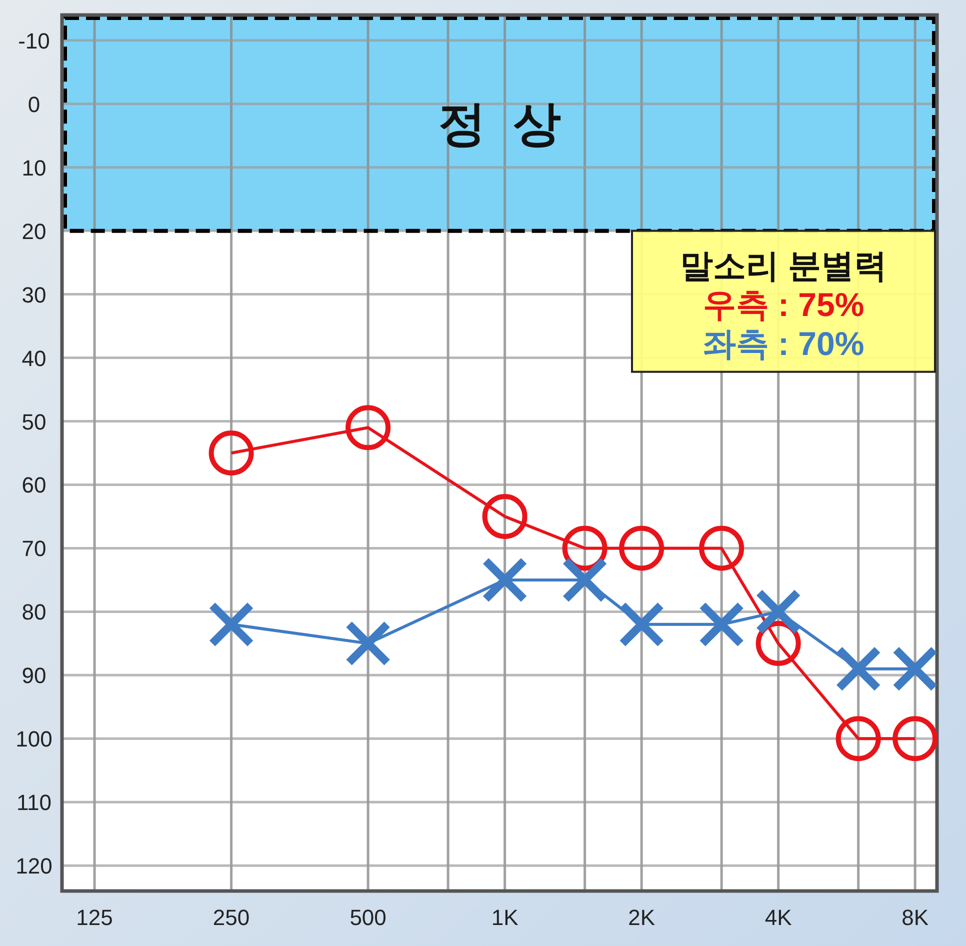 The image size is (966, 946). I want to click on y-tick-label: 40, so click(34, 358).